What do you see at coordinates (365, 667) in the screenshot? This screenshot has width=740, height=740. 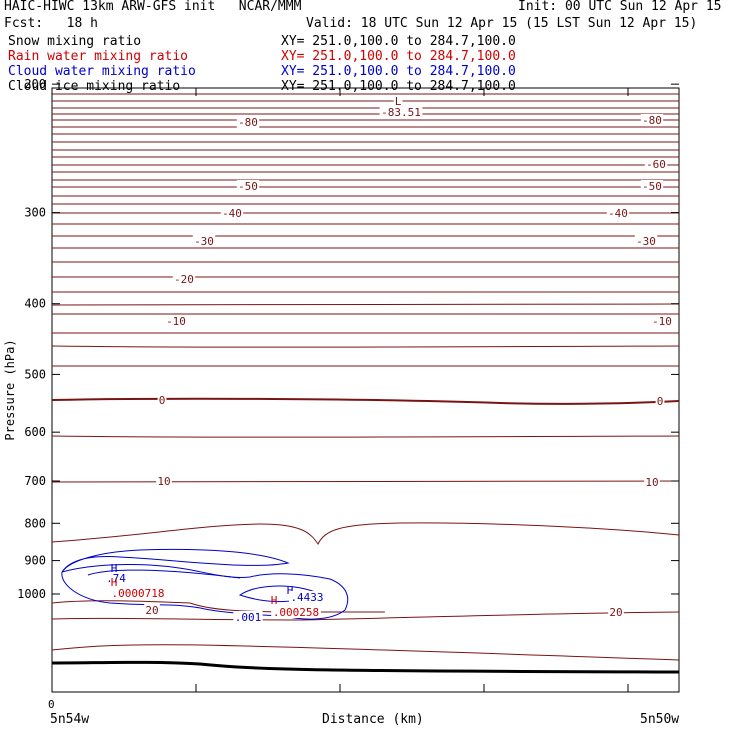 I see `surface-line` at bounding box center [365, 667].